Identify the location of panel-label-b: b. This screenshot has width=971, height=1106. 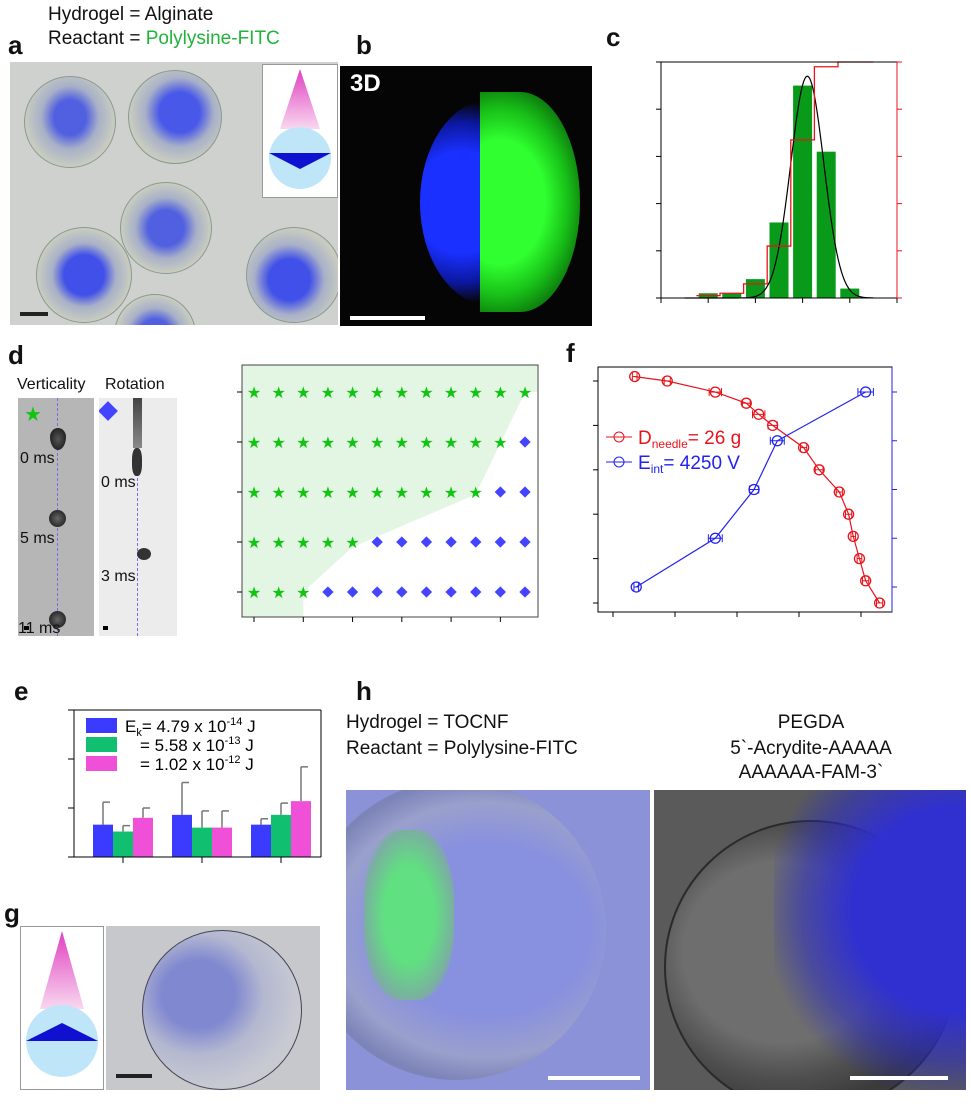
(364, 45).